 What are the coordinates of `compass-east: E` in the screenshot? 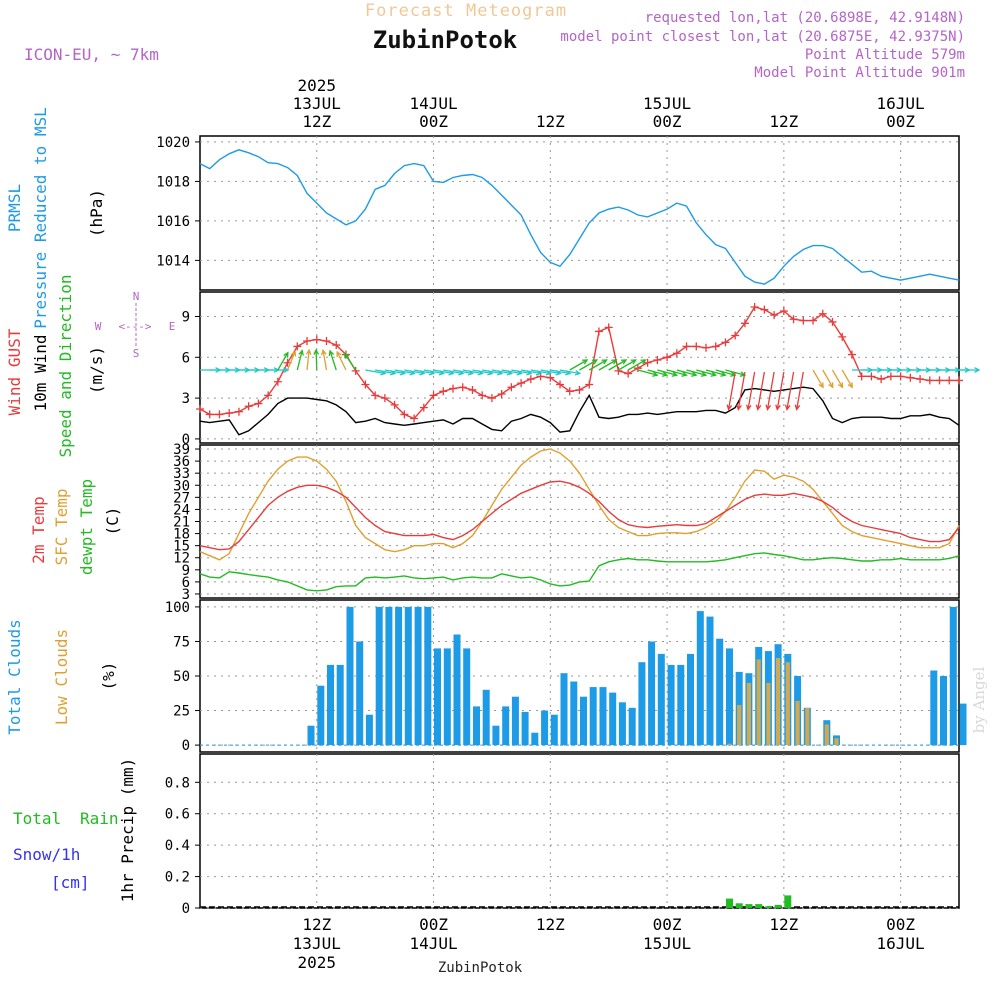 It's located at (172, 326).